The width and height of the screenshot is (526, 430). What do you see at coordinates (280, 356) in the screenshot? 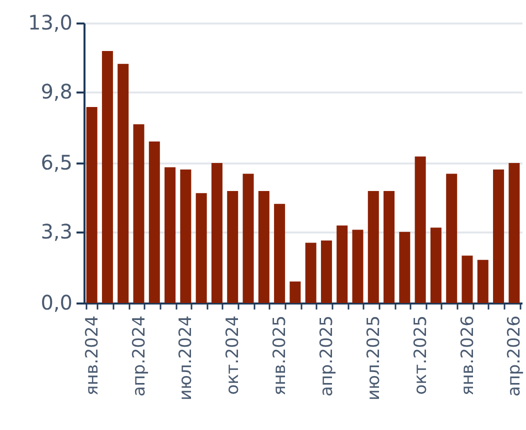
I see `x-tick-label: янв.2025` at bounding box center [280, 356].